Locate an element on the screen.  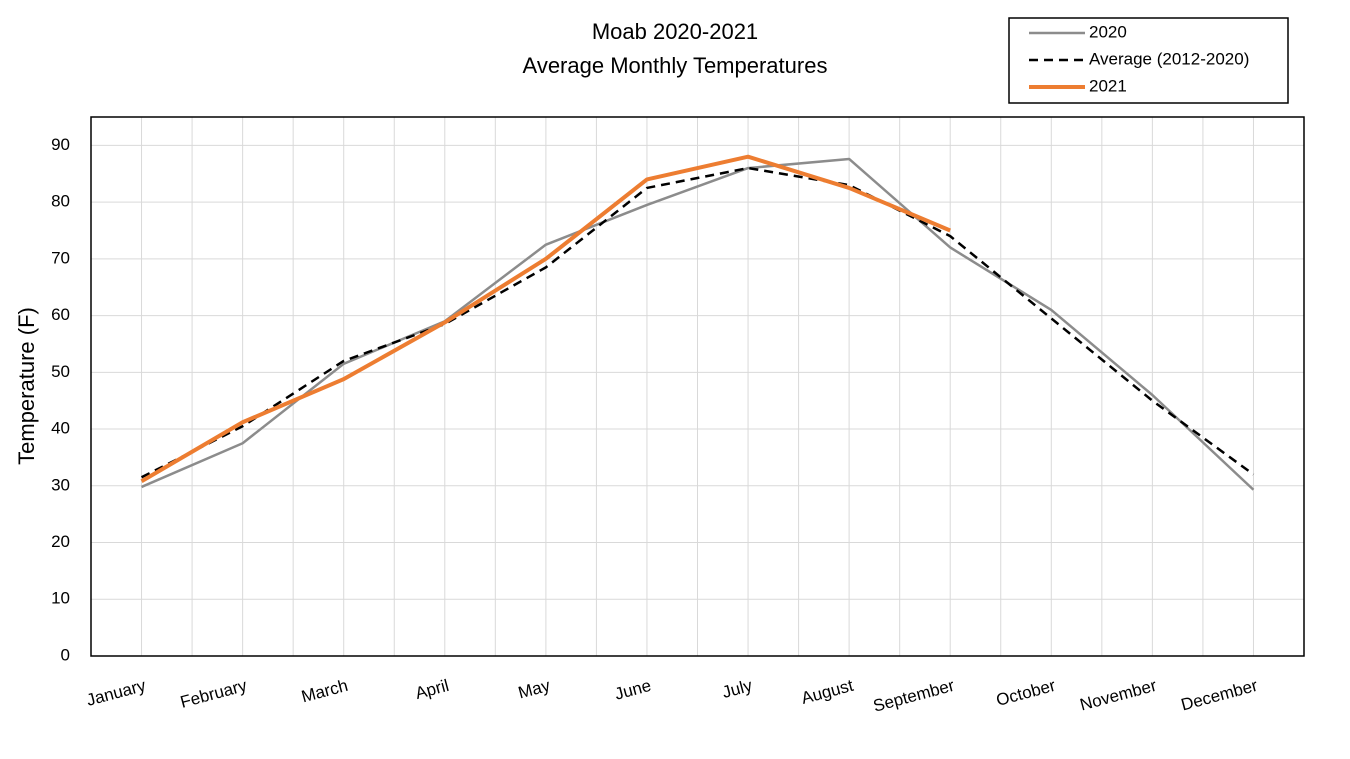
chart-title: Moab 2020-2021 is located at coordinates (675, 31).